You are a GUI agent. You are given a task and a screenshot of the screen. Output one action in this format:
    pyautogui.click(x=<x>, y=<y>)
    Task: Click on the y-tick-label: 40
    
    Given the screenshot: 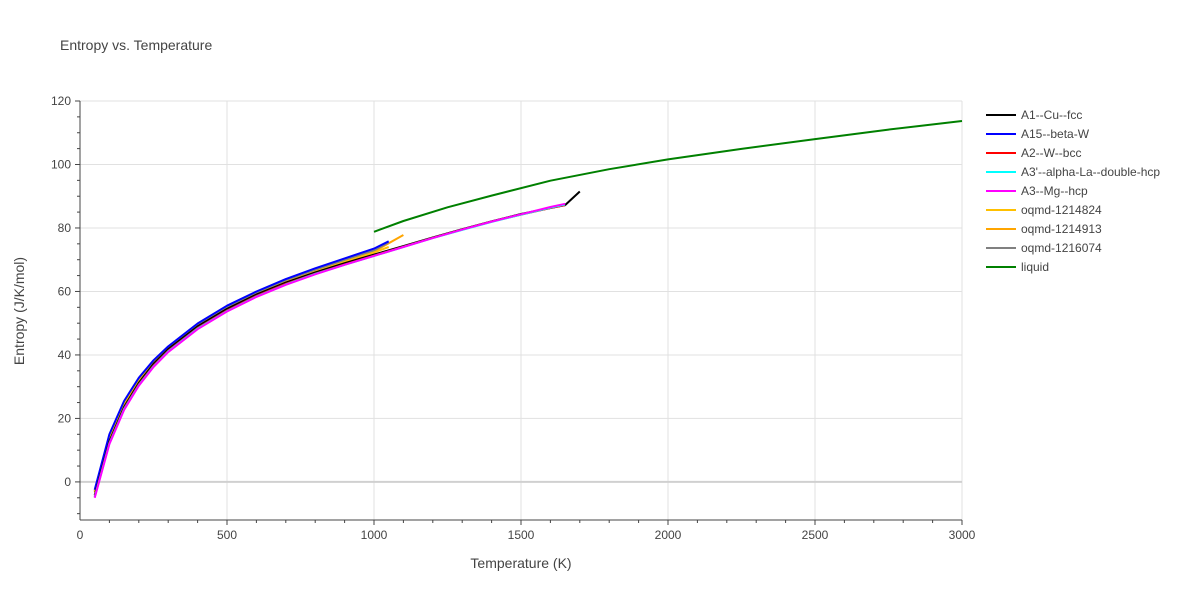 What is the action you would take?
    pyautogui.click(x=65, y=355)
    